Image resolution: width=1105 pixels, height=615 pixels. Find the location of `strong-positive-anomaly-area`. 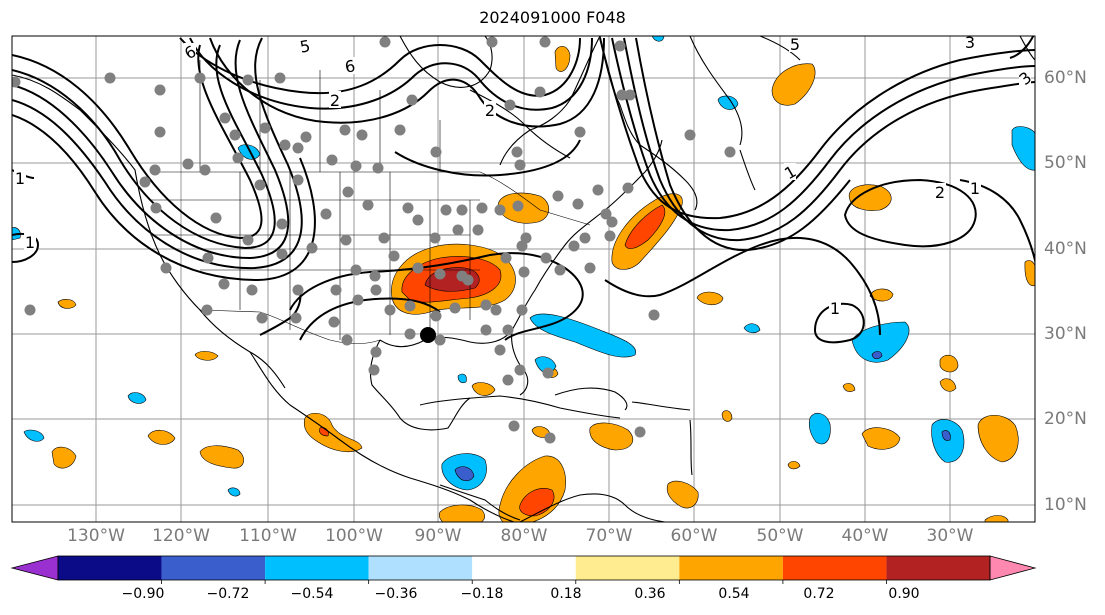

strong-positive-anomaly-area is located at coordinates (645, 226).